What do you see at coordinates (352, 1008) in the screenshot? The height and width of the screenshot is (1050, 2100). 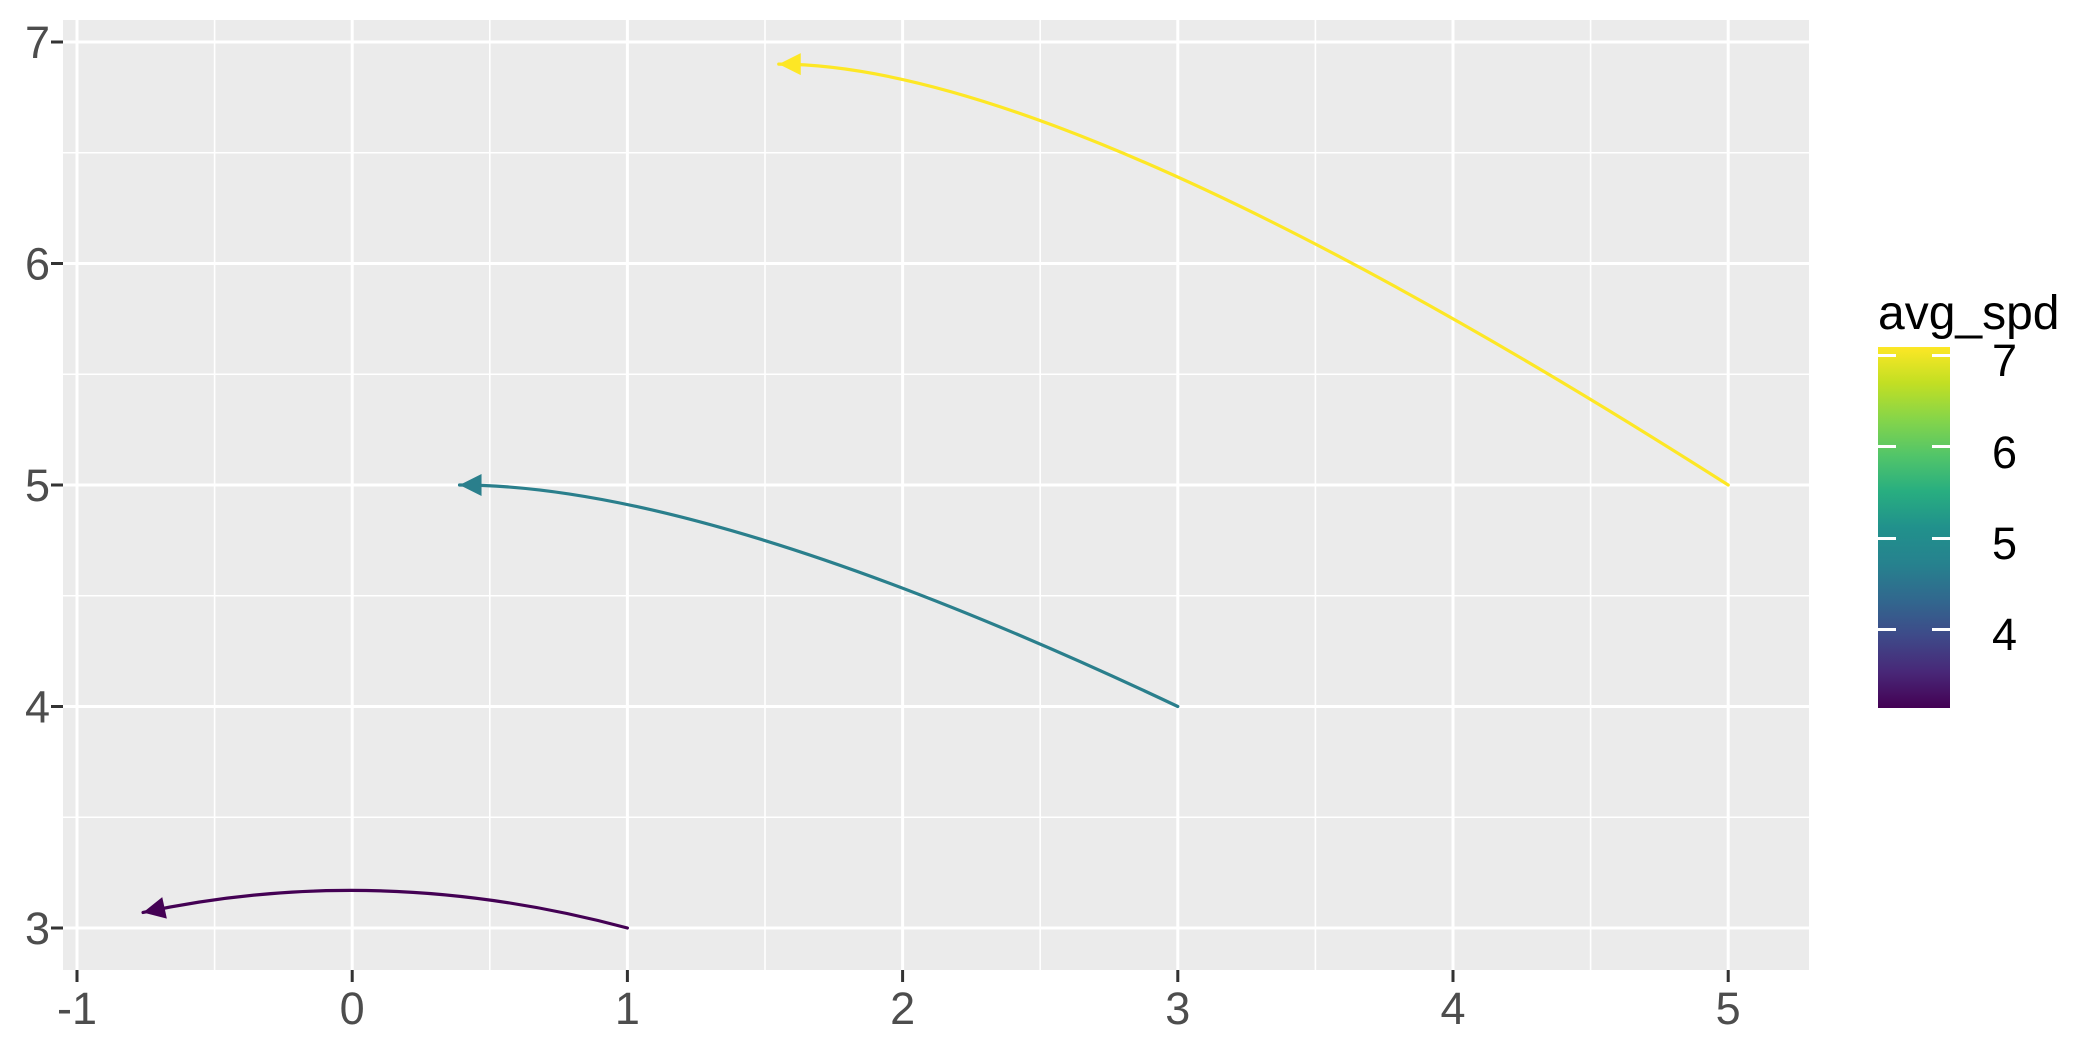 I see `x-axis-tick-label: 0` at bounding box center [352, 1008].